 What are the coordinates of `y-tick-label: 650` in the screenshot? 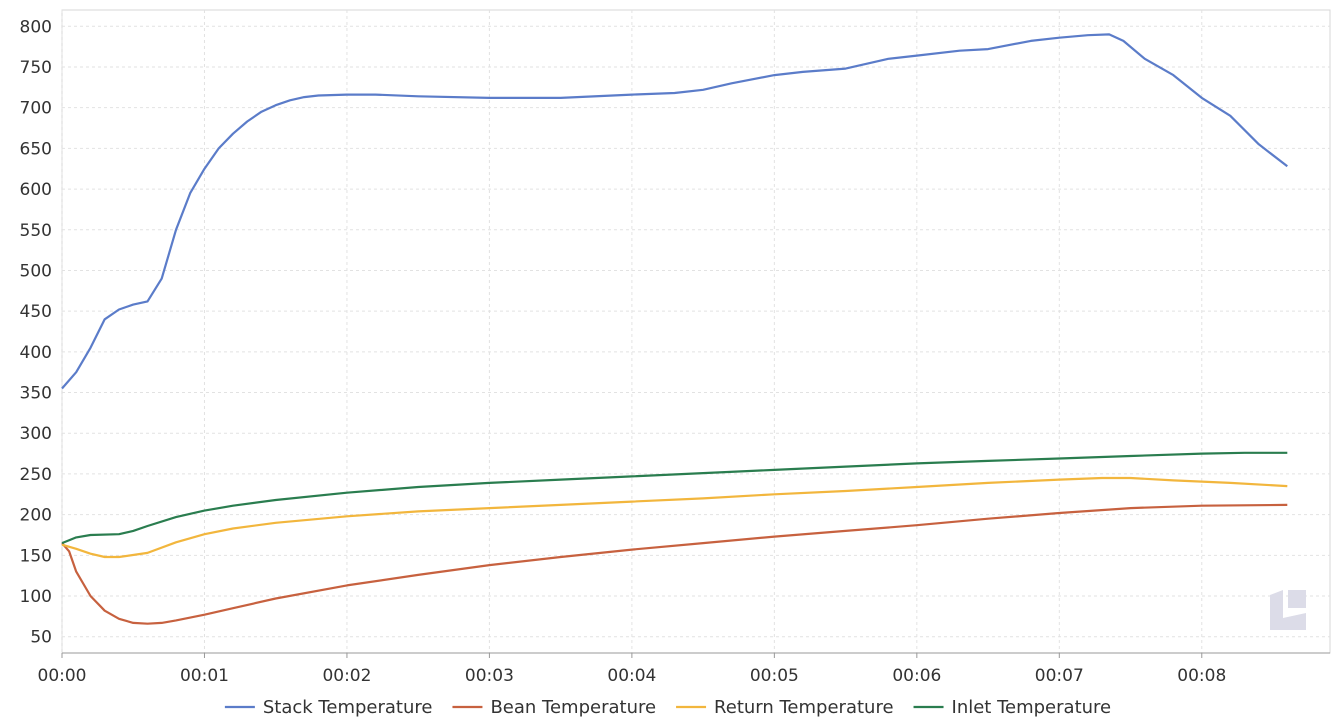 It's located at (36, 149).